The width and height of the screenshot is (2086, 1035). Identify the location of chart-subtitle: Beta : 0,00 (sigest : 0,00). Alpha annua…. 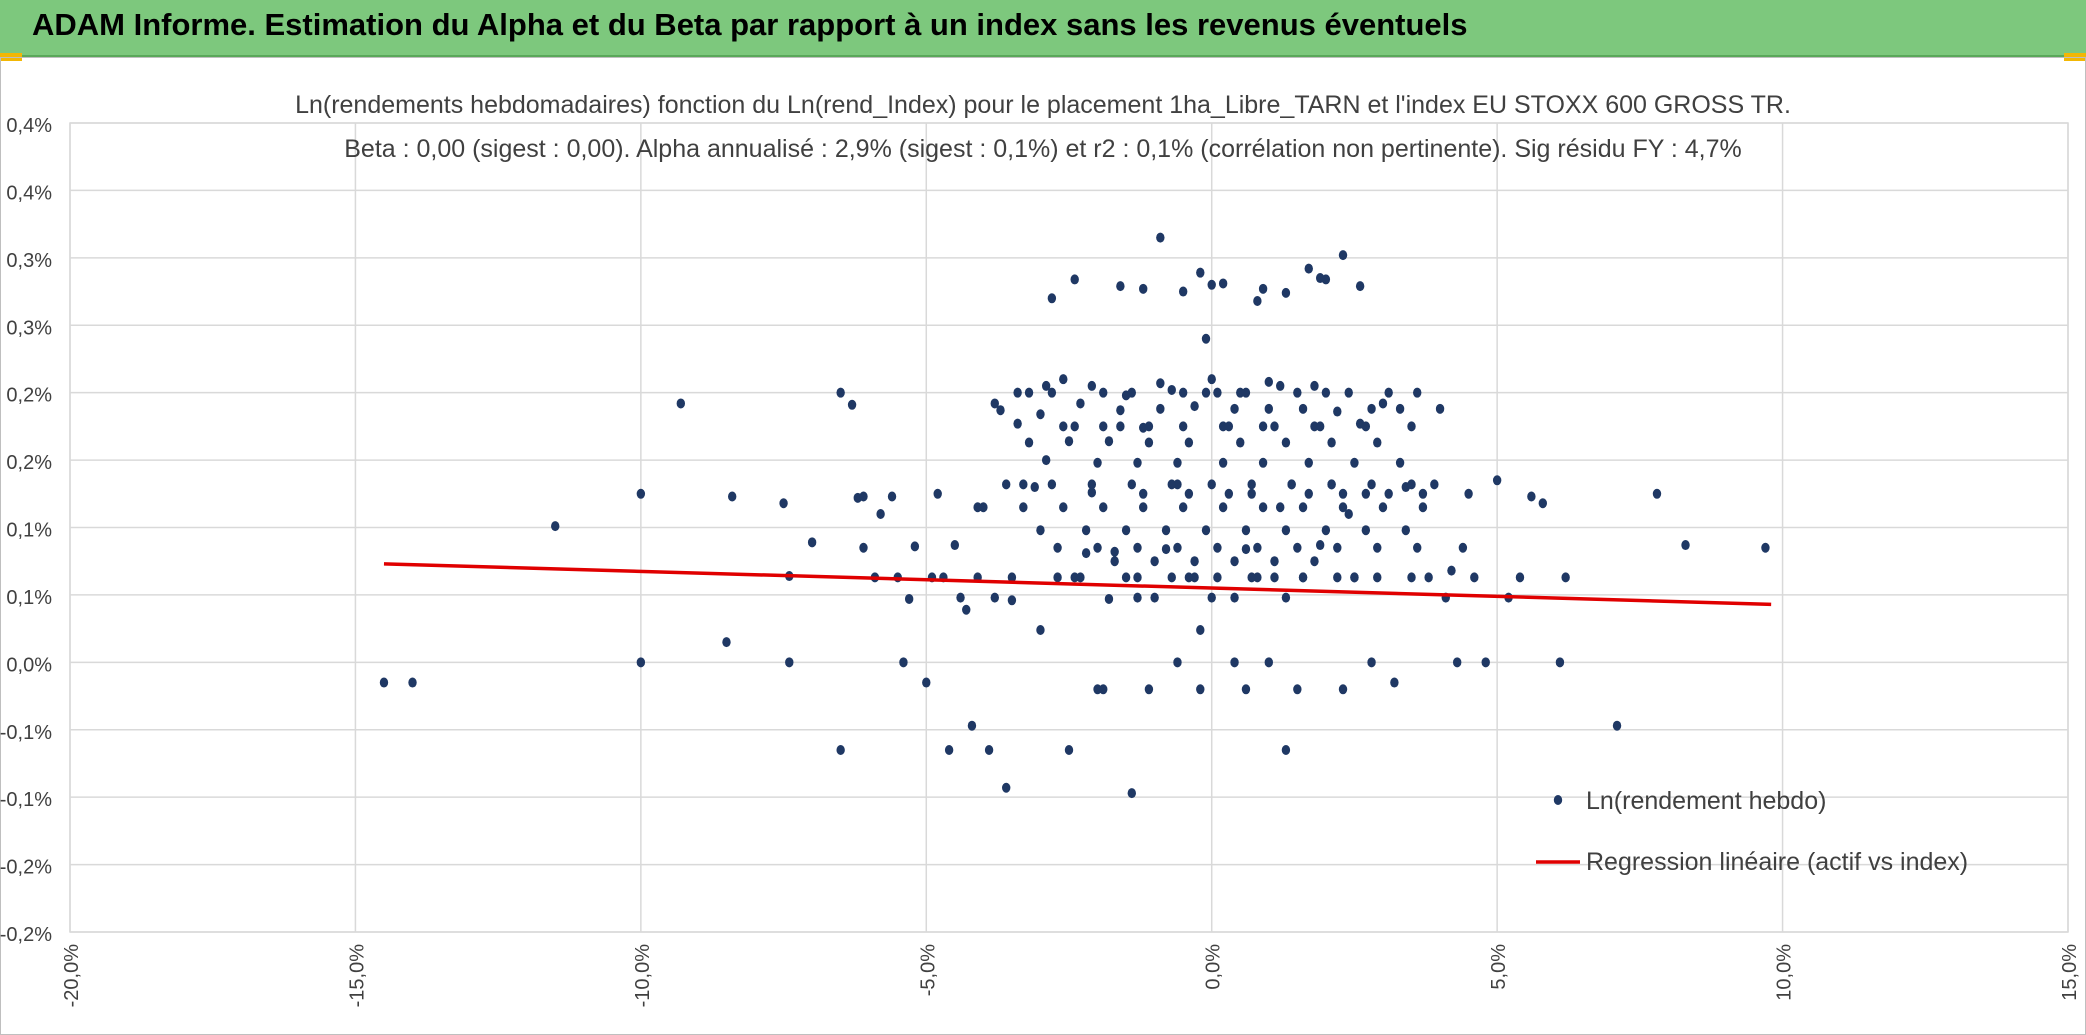
(1043, 149).